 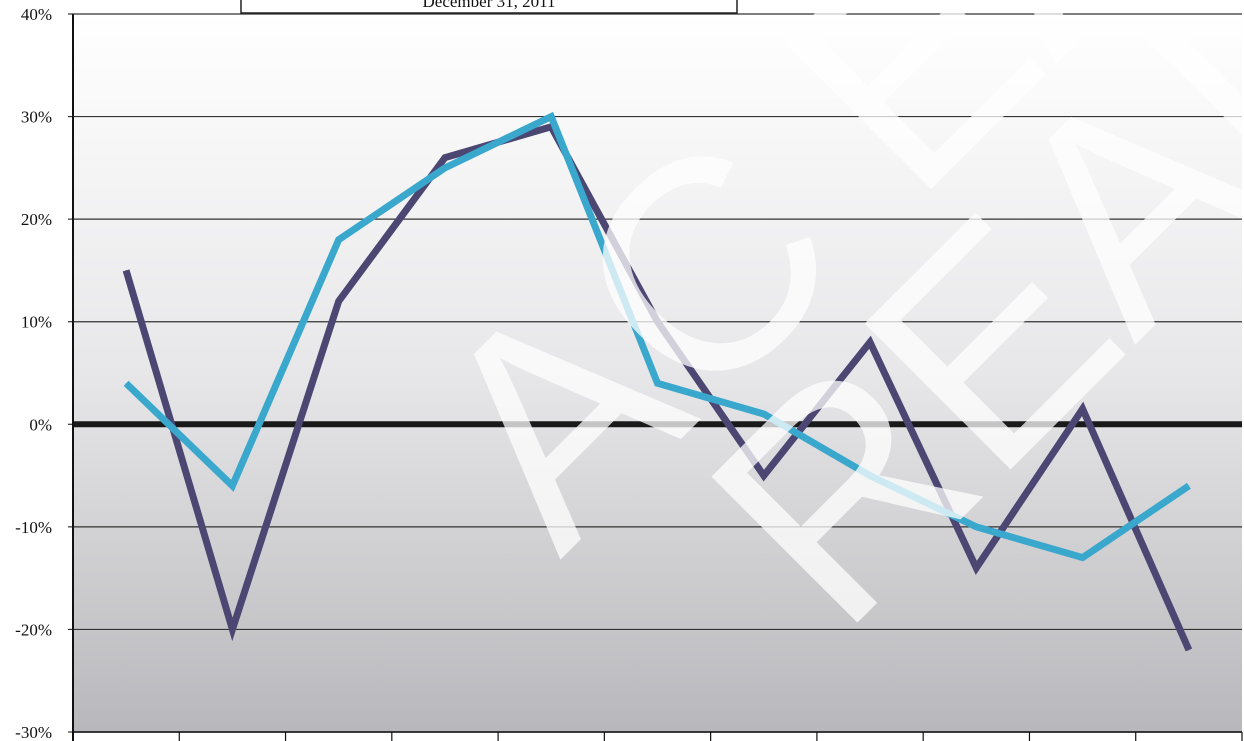 What do you see at coordinates (1083, 739) in the screenshot?
I see `x-tick-label: 2010` at bounding box center [1083, 739].